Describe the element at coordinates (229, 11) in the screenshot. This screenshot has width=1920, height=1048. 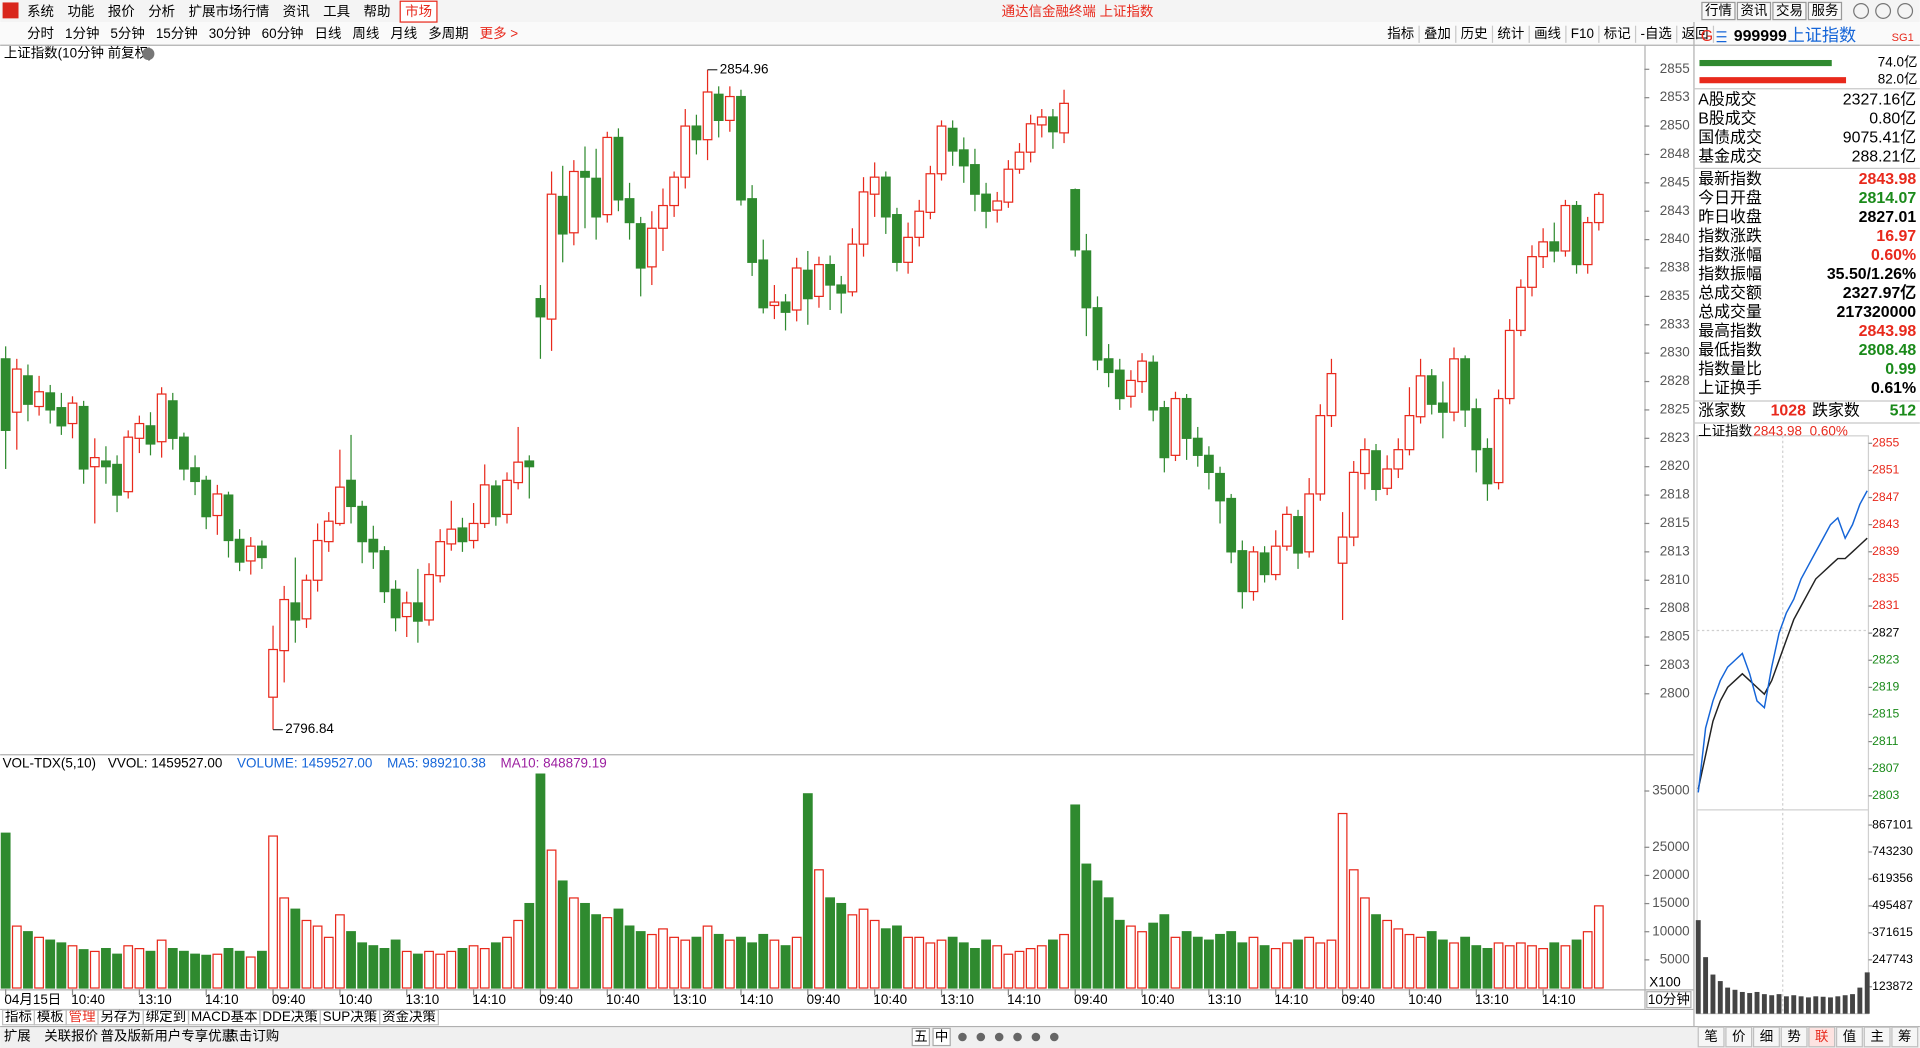
I see `menu-item: 扩展市场行情` at that location.